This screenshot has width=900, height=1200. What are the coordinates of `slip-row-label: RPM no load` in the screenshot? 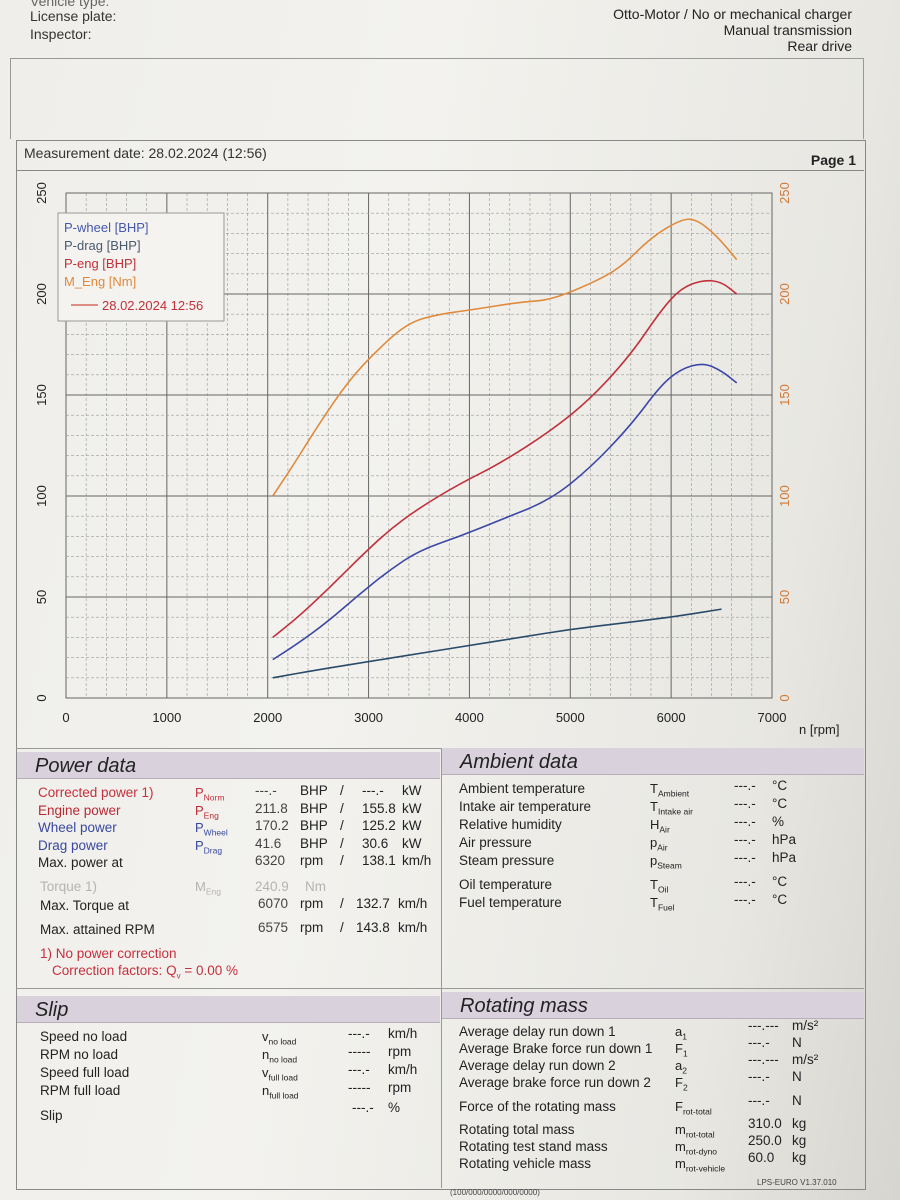 It's located at (79, 1054).